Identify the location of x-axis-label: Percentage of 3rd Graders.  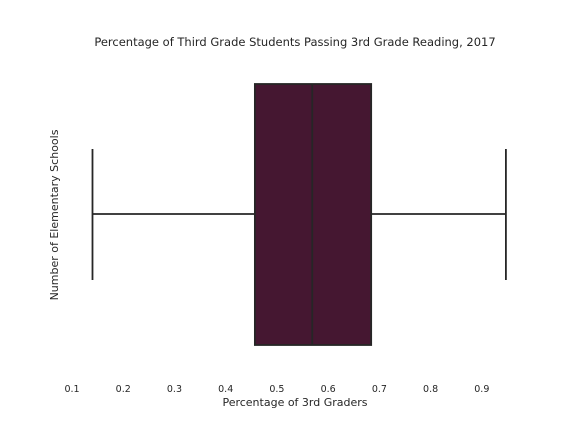
(294, 402).